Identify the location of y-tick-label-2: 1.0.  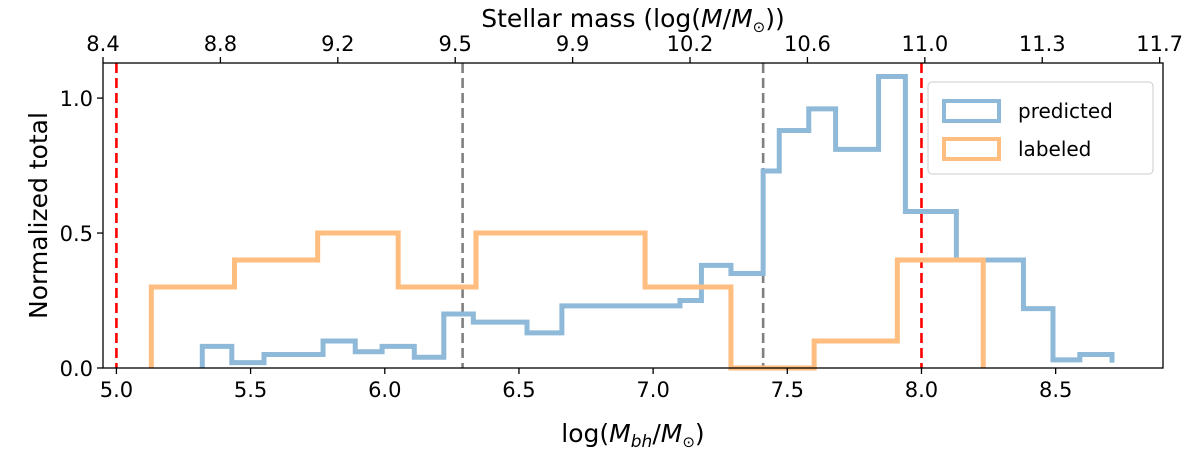
(76, 99).